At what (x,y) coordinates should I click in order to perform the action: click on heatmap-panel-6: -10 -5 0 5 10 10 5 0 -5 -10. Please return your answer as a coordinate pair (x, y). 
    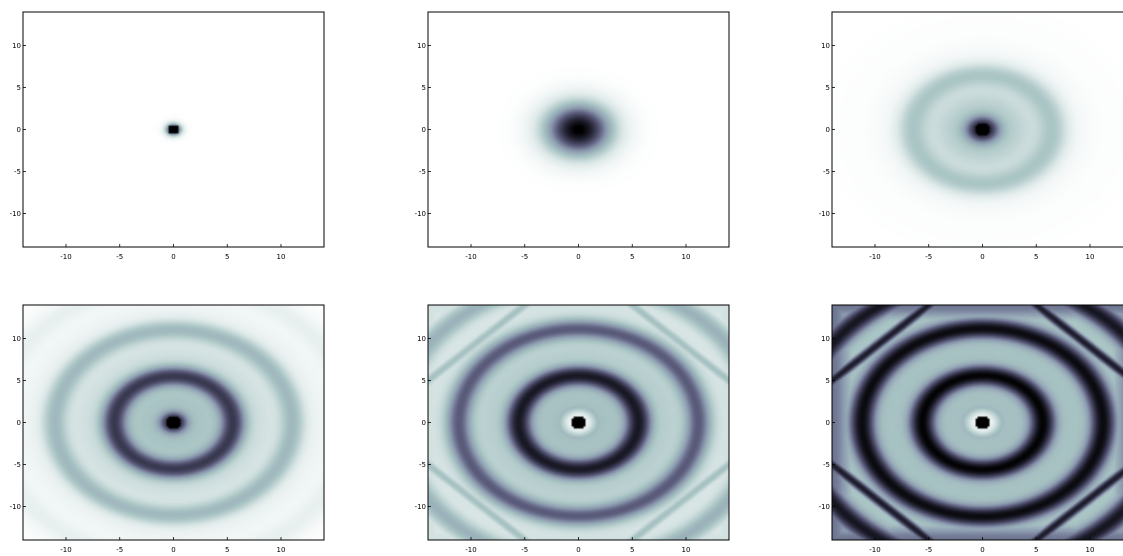
    Looking at the image, I should click on (971, 429).